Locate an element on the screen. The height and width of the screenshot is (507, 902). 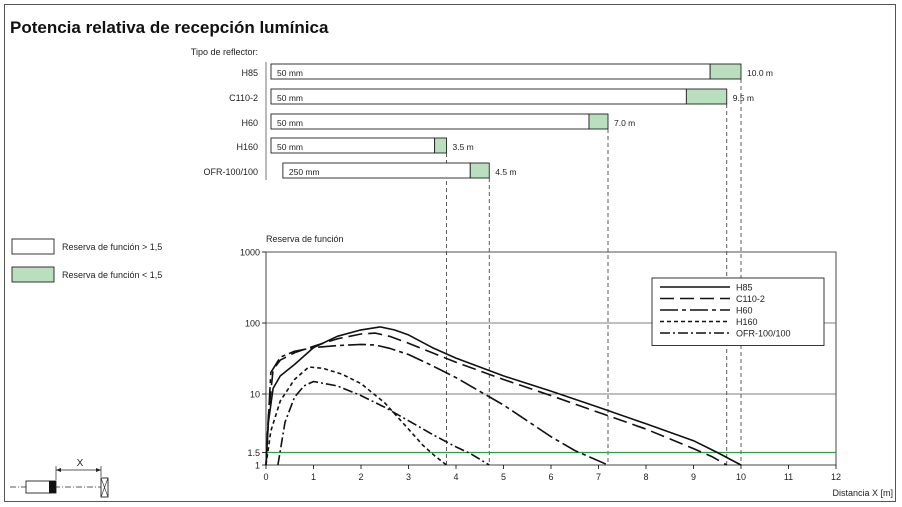
reflector-name: H160 is located at coordinates (247, 147).